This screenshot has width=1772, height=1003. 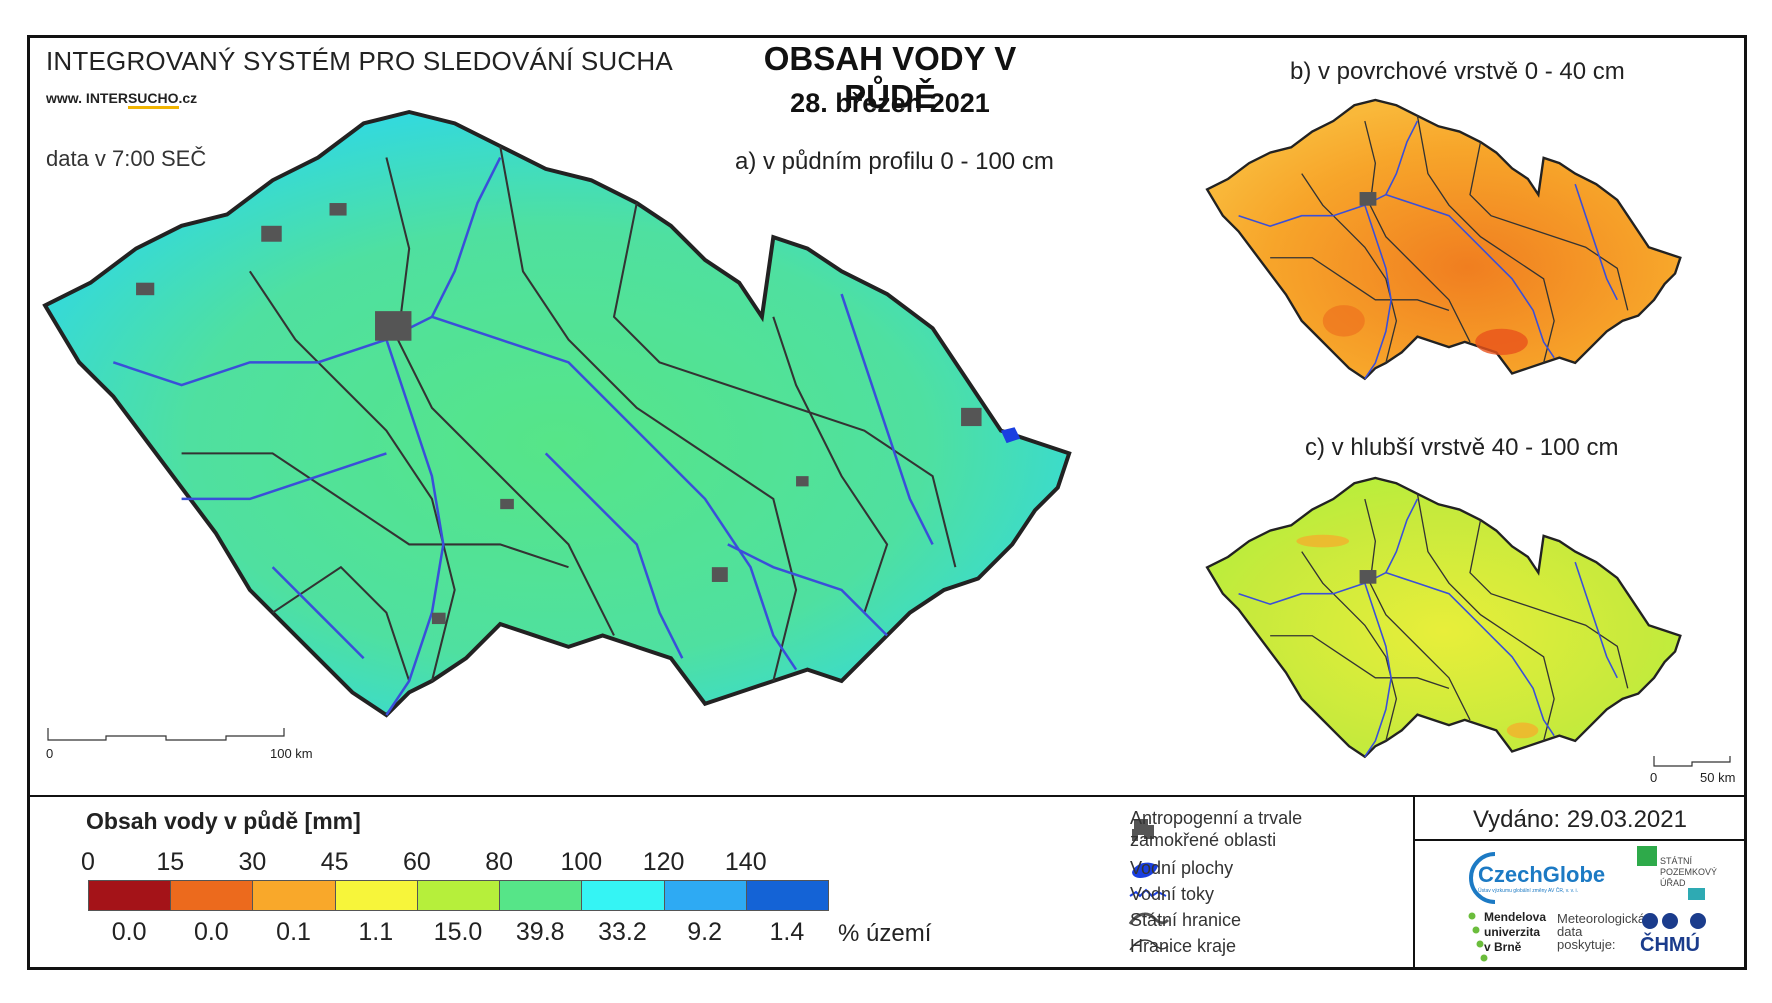 I want to click on chmu-logo-text: ČHMÚ, so click(x=1670, y=945).